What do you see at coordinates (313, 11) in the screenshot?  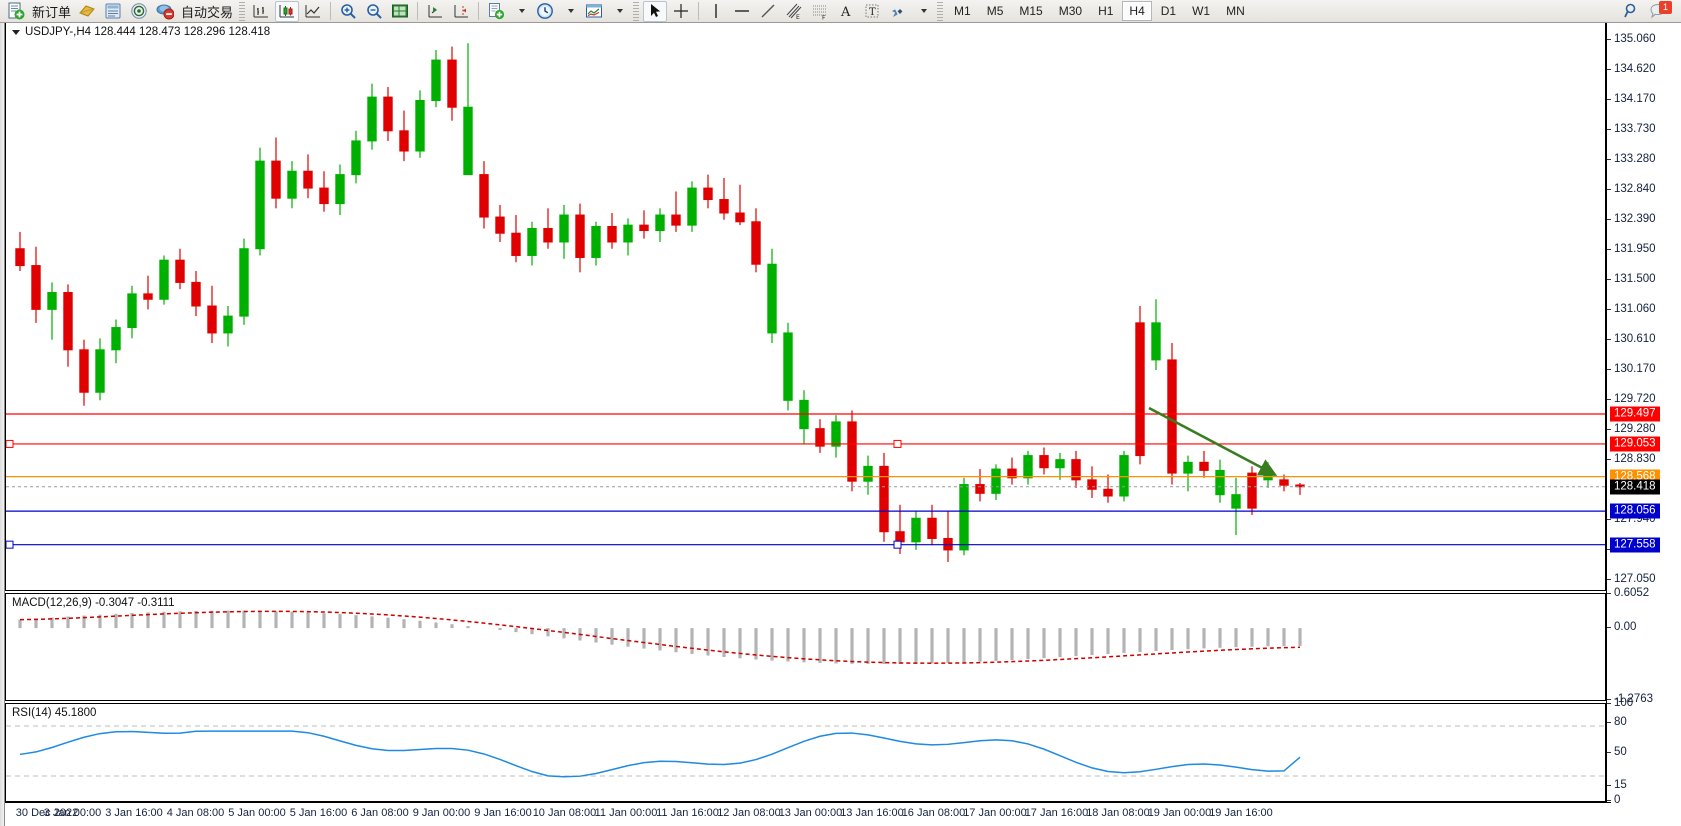 I see `line-chart-icon` at bounding box center [313, 11].